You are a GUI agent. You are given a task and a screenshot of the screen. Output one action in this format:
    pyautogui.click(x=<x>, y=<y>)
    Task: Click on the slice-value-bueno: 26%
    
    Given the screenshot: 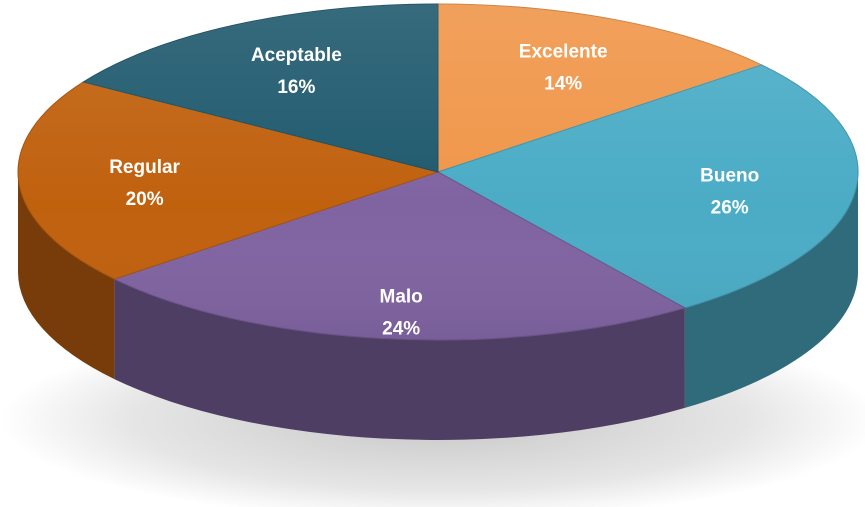 What is the action you would take?
    pyautogui.click(x=730, y=207)
    